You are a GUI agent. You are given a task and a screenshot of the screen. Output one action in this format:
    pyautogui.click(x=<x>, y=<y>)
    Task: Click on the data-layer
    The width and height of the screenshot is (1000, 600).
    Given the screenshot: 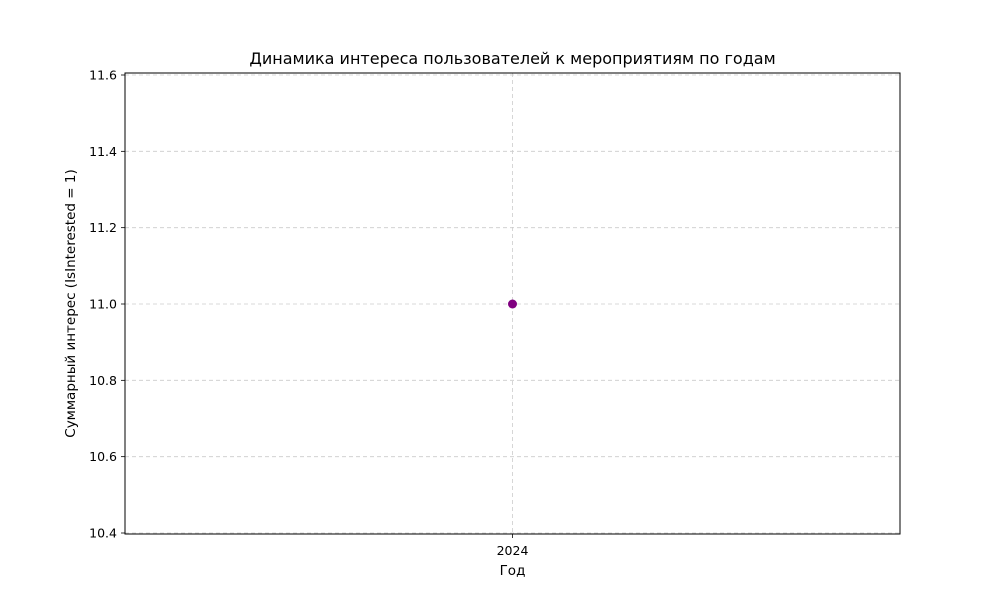 What is the action you would take?
    pyautogui.click(x=512, y=304)
    